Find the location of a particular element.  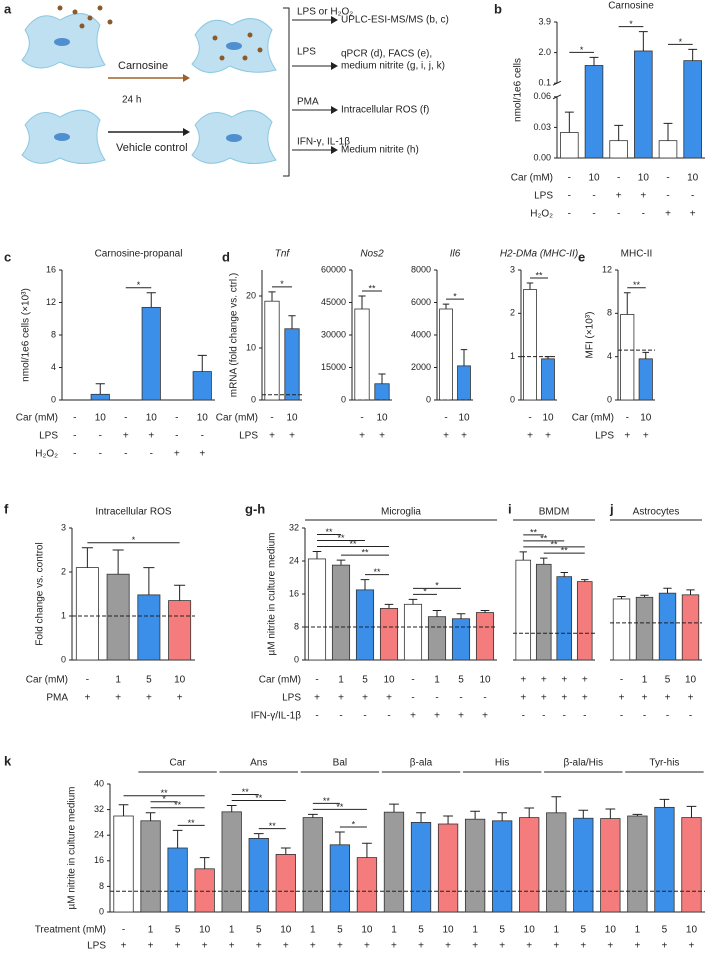

row-label: H₂O₂ is located at coordinates (46, 454).